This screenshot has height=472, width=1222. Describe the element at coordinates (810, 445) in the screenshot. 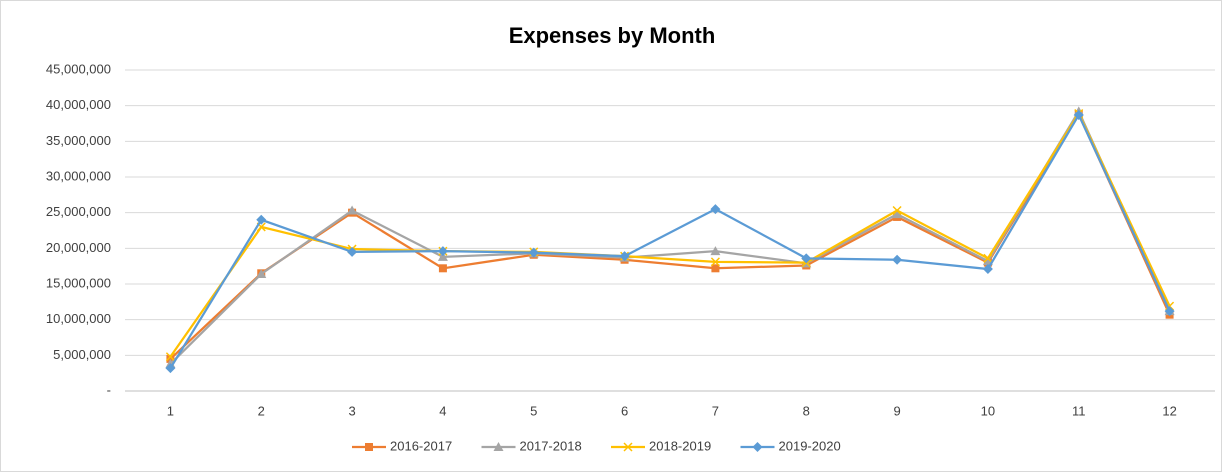

I see `legend-label: 2019-2020` at that location.